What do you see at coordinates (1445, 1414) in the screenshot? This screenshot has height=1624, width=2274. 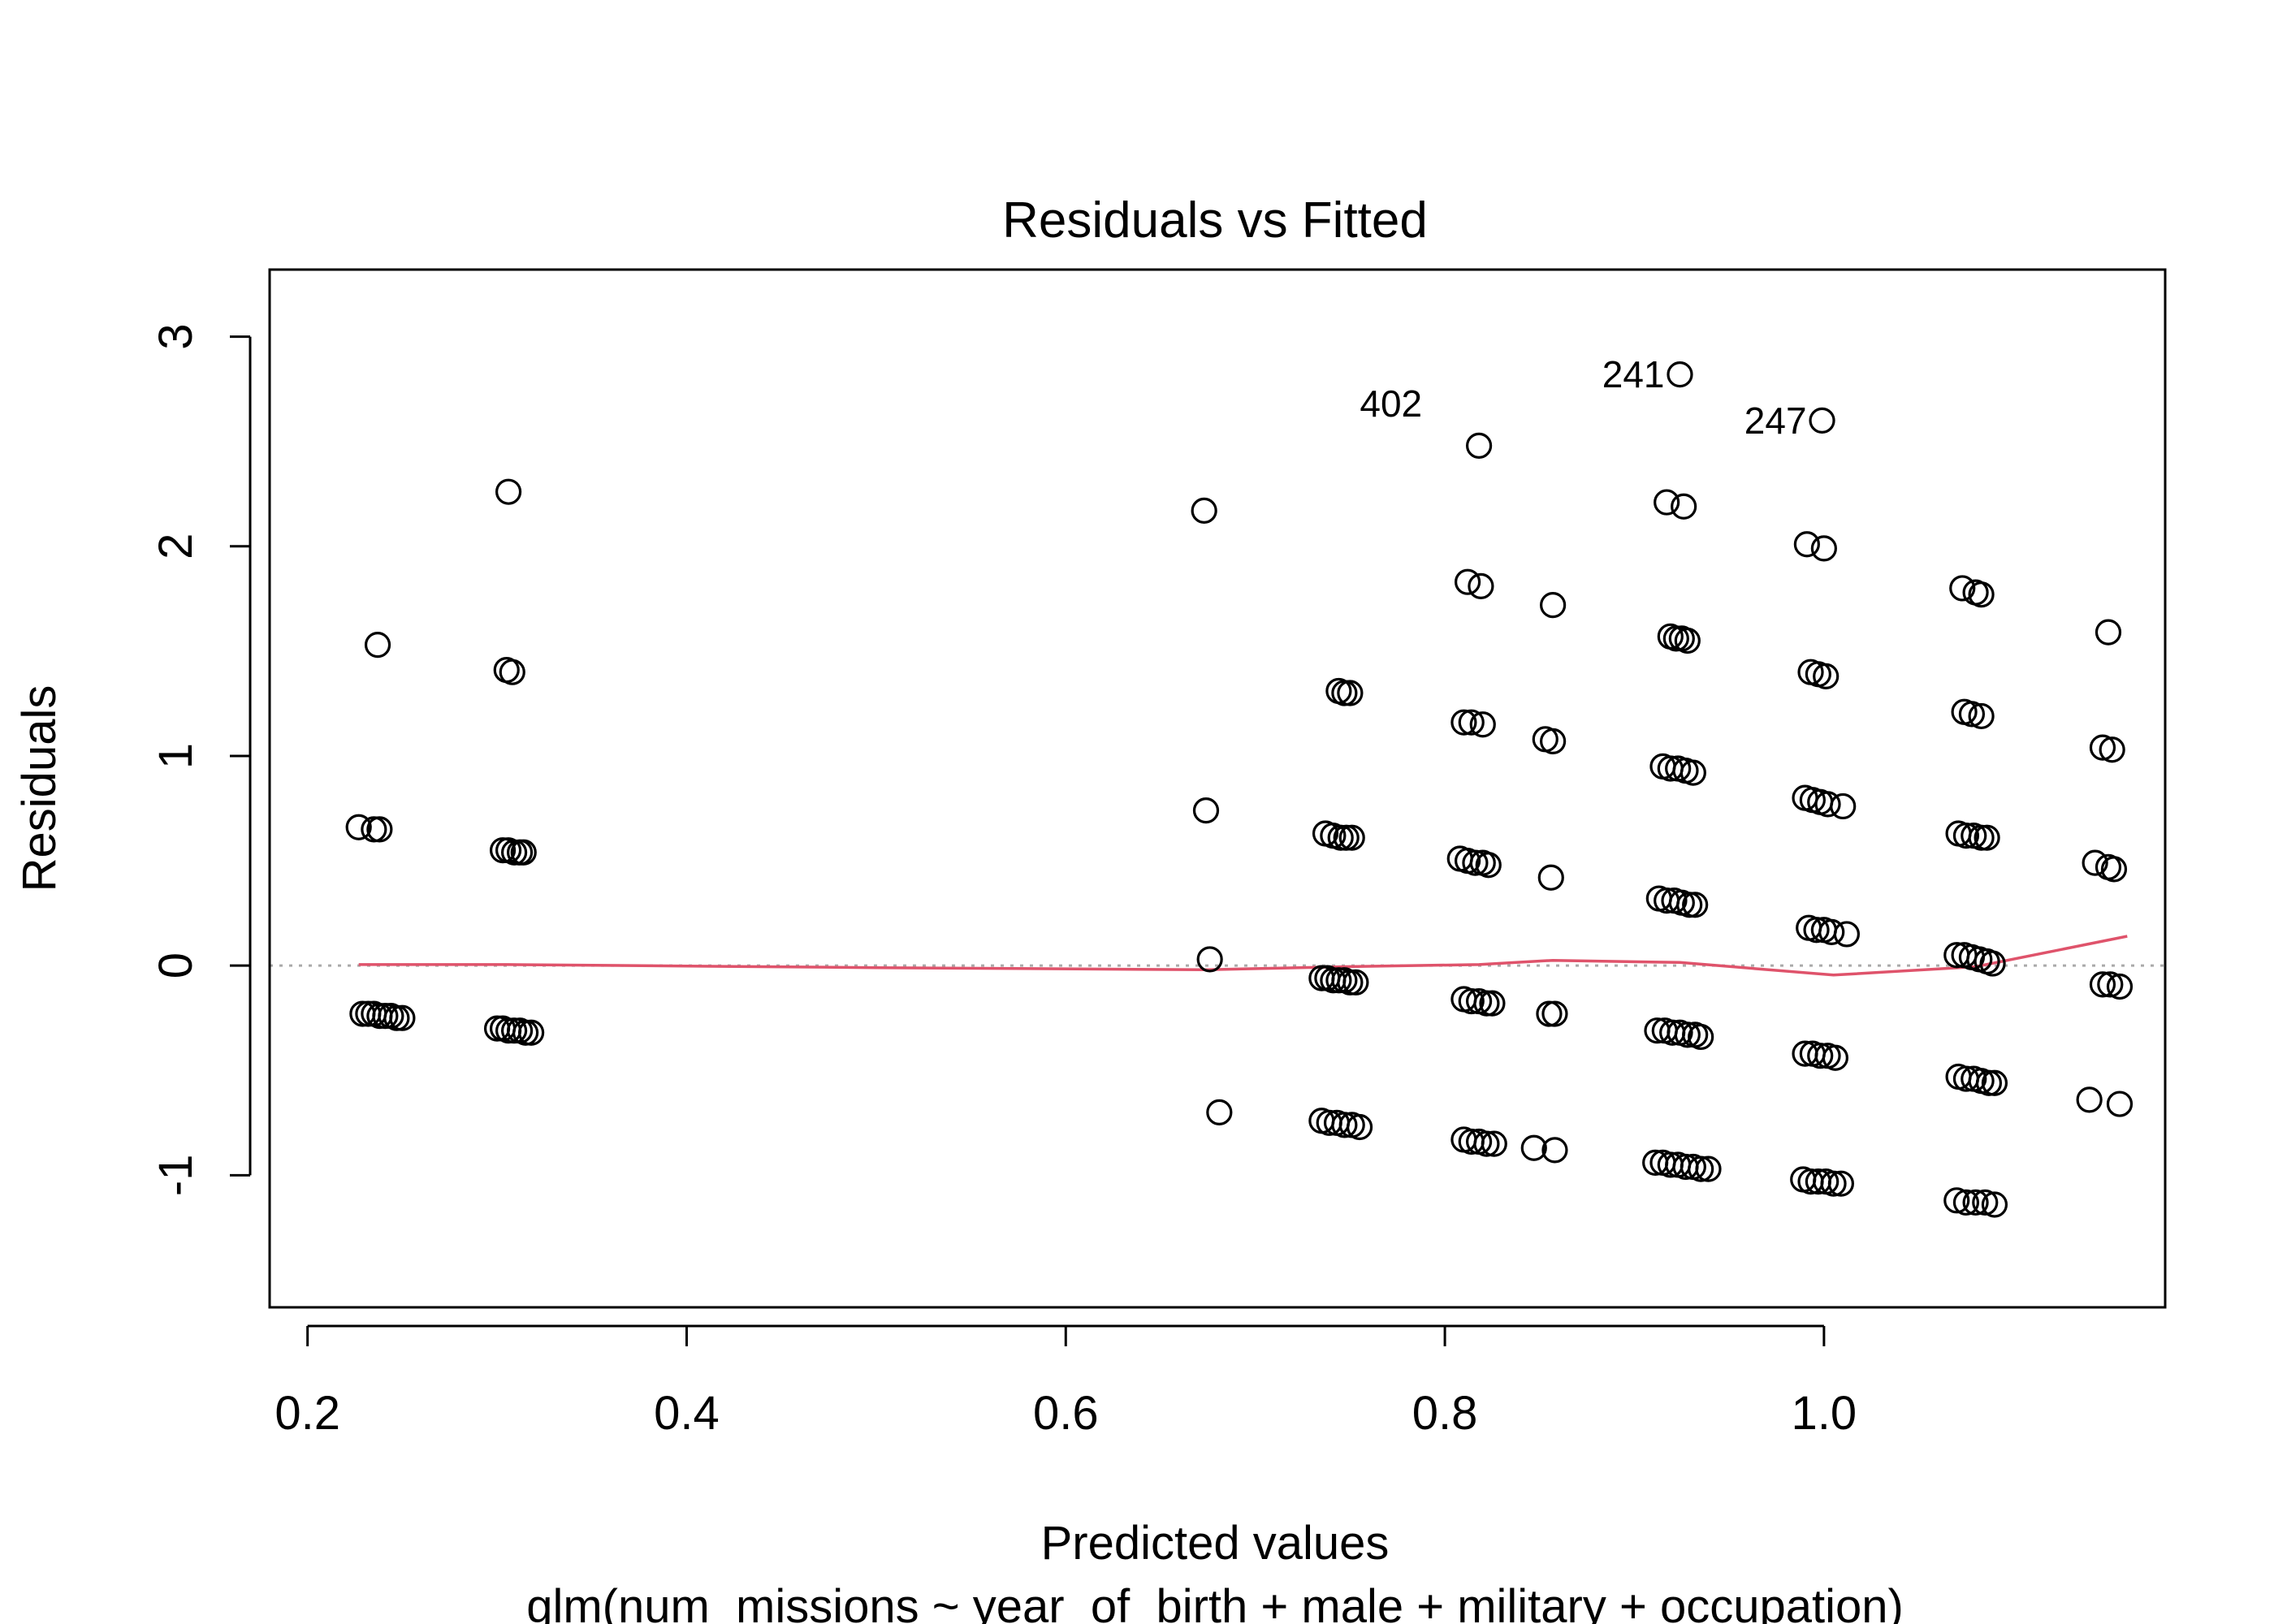 I see `x-tick-label: 0.8` at bounding box center [1445, 1414].